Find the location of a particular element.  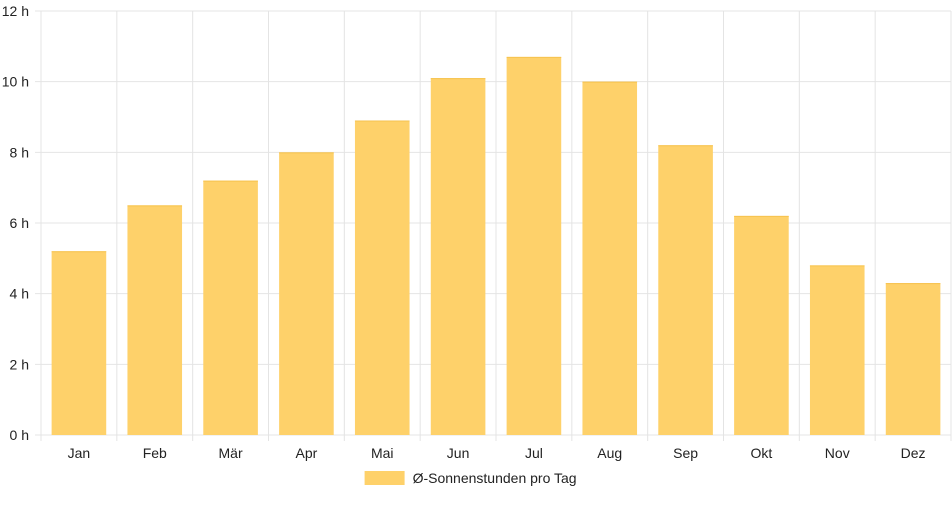

bar-mai is located at coordinates (382, 278).